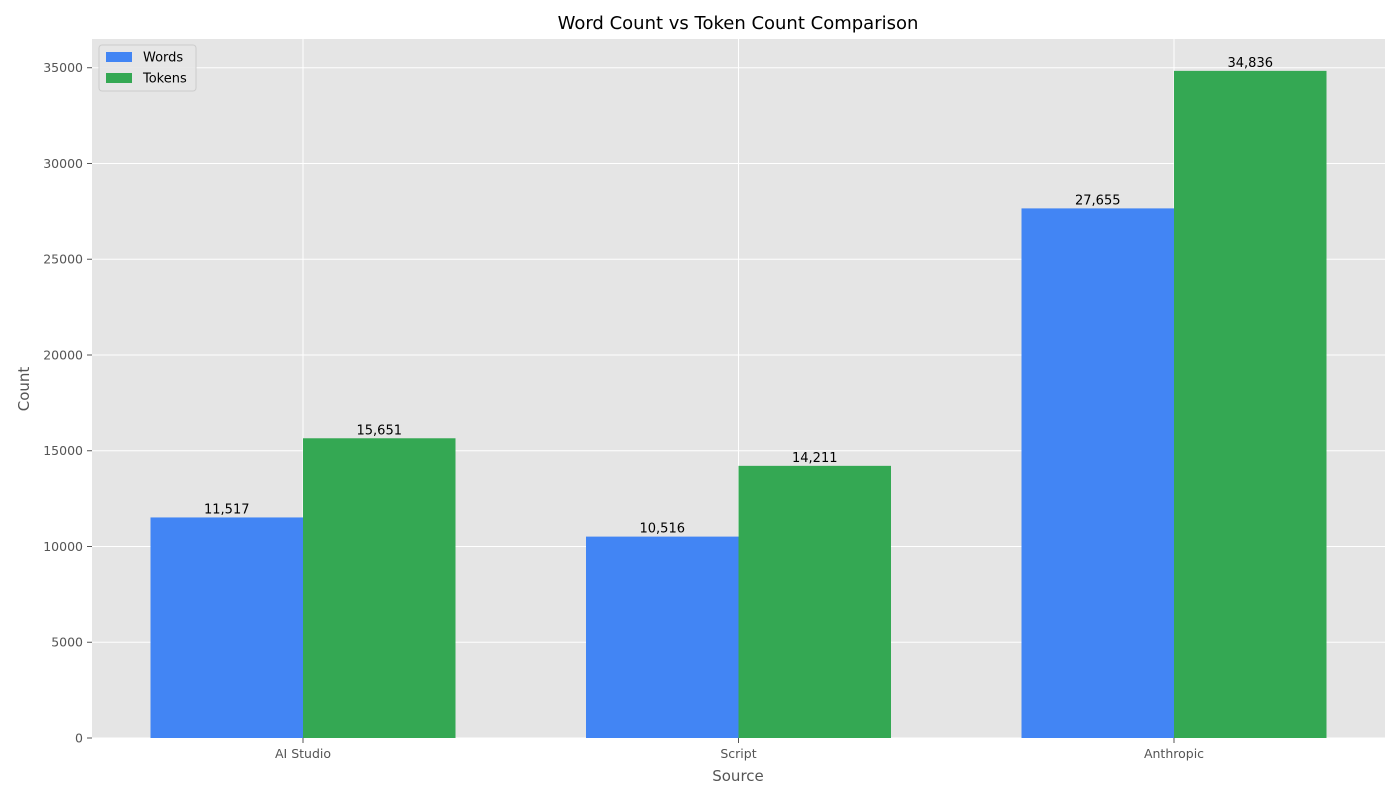  Describe the element at coordinates (303, 753) in the screenshot. I see `x-tick-label: AI Studio` at that location.